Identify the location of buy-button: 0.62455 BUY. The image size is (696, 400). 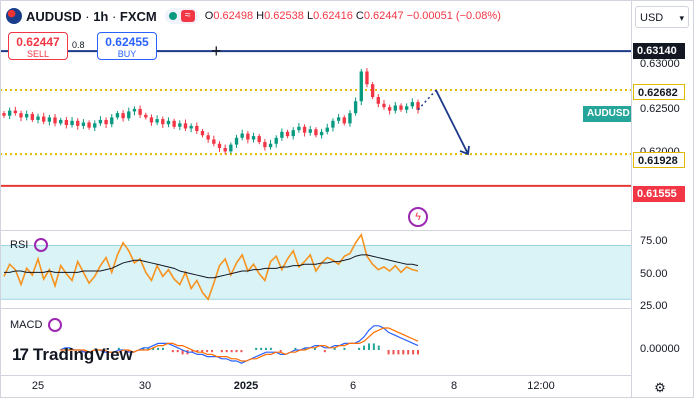
(127, 46).